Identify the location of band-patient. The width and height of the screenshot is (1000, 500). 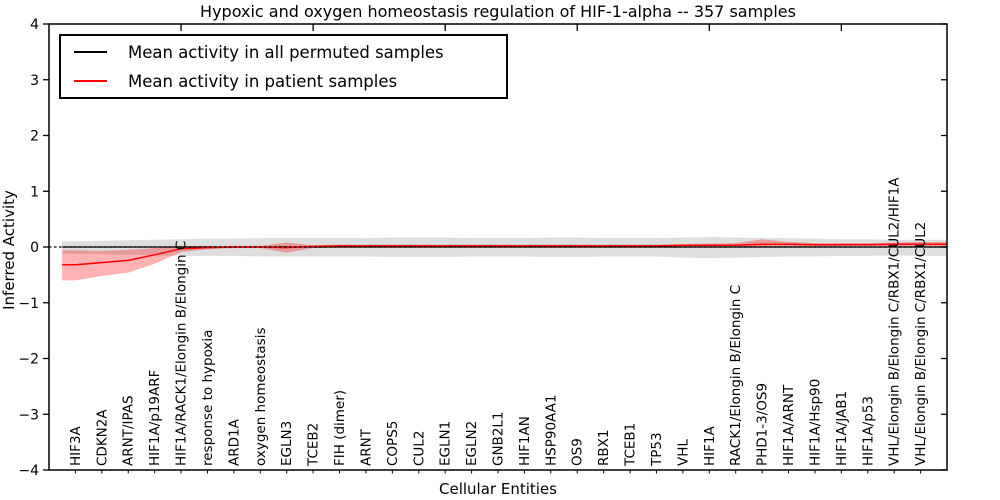
(504, 260).